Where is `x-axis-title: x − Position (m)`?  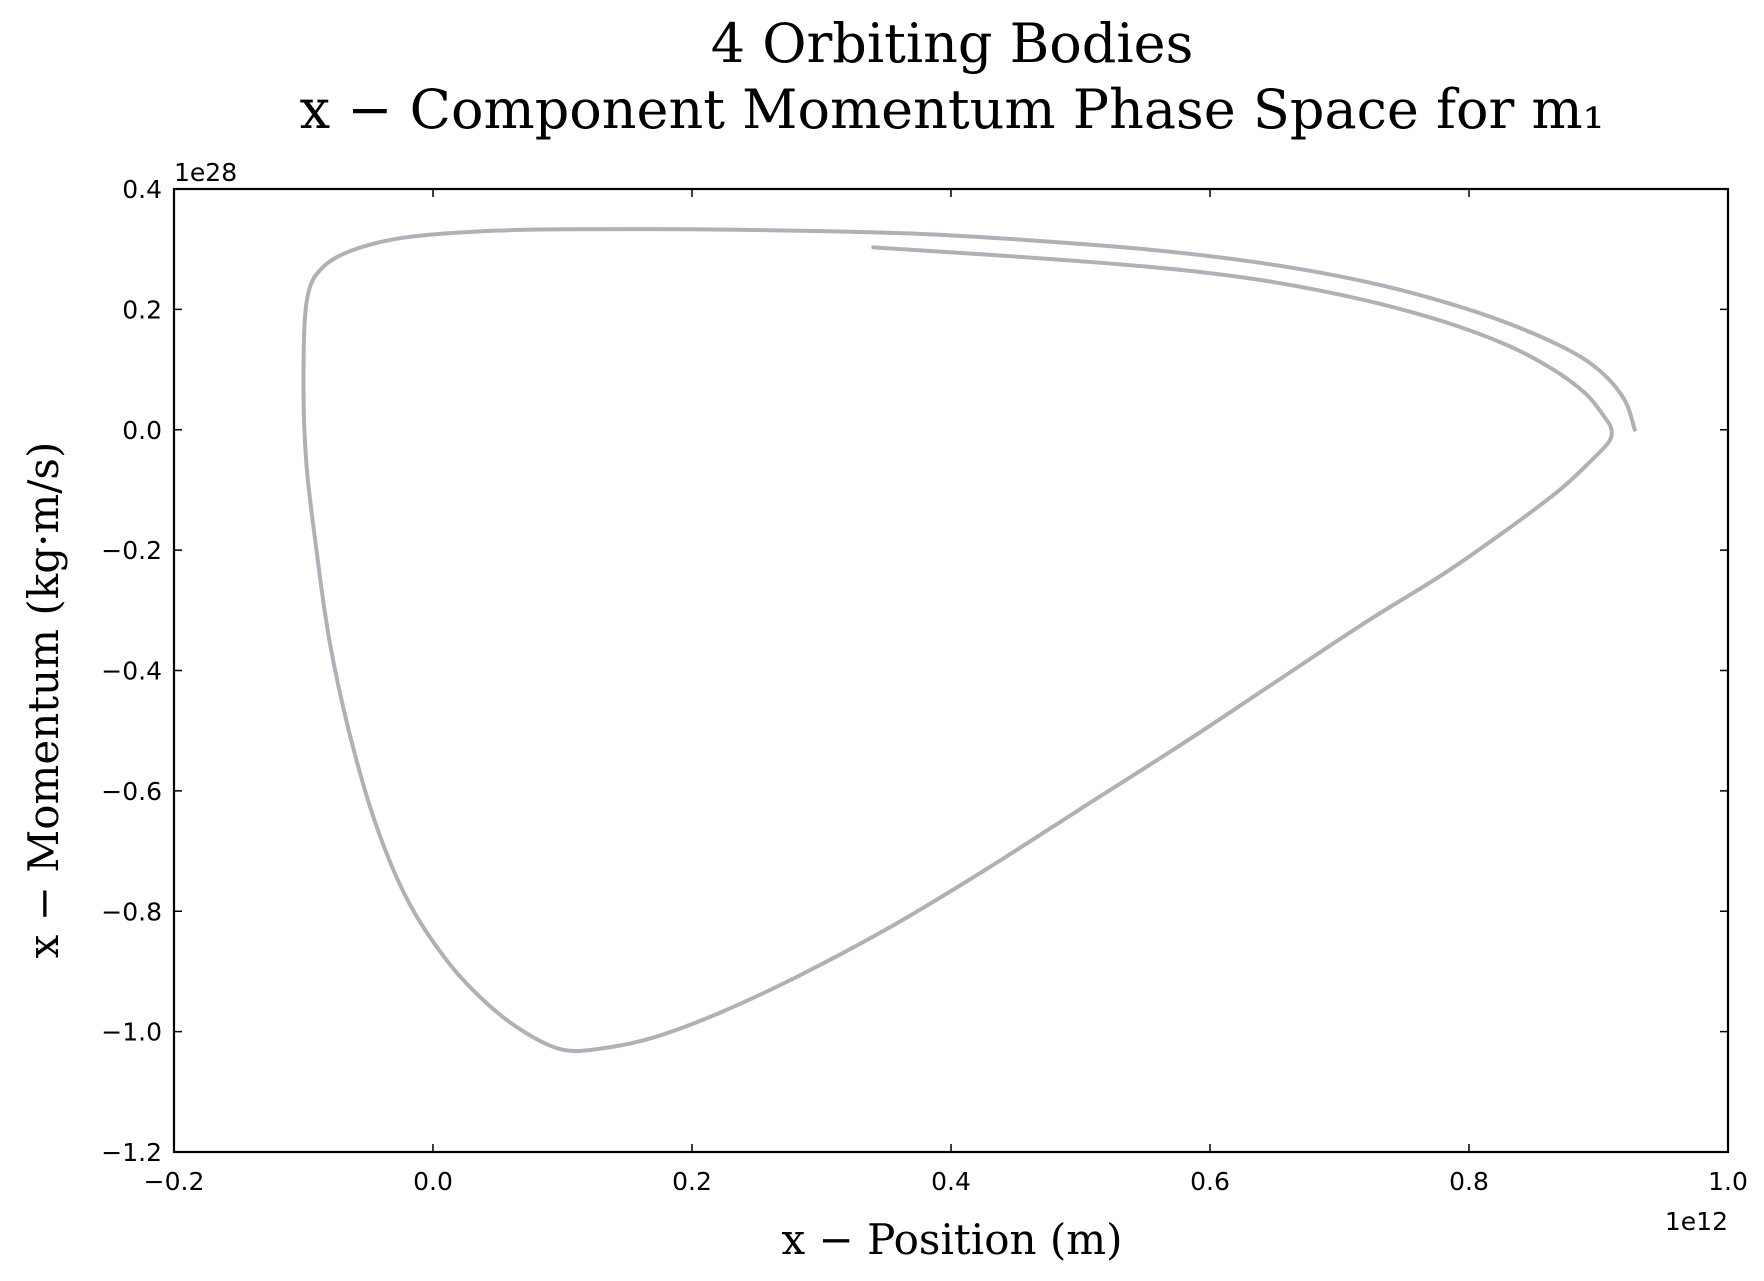
x-axis-title: x − Position (m) is located at coordinates (951, 1239).